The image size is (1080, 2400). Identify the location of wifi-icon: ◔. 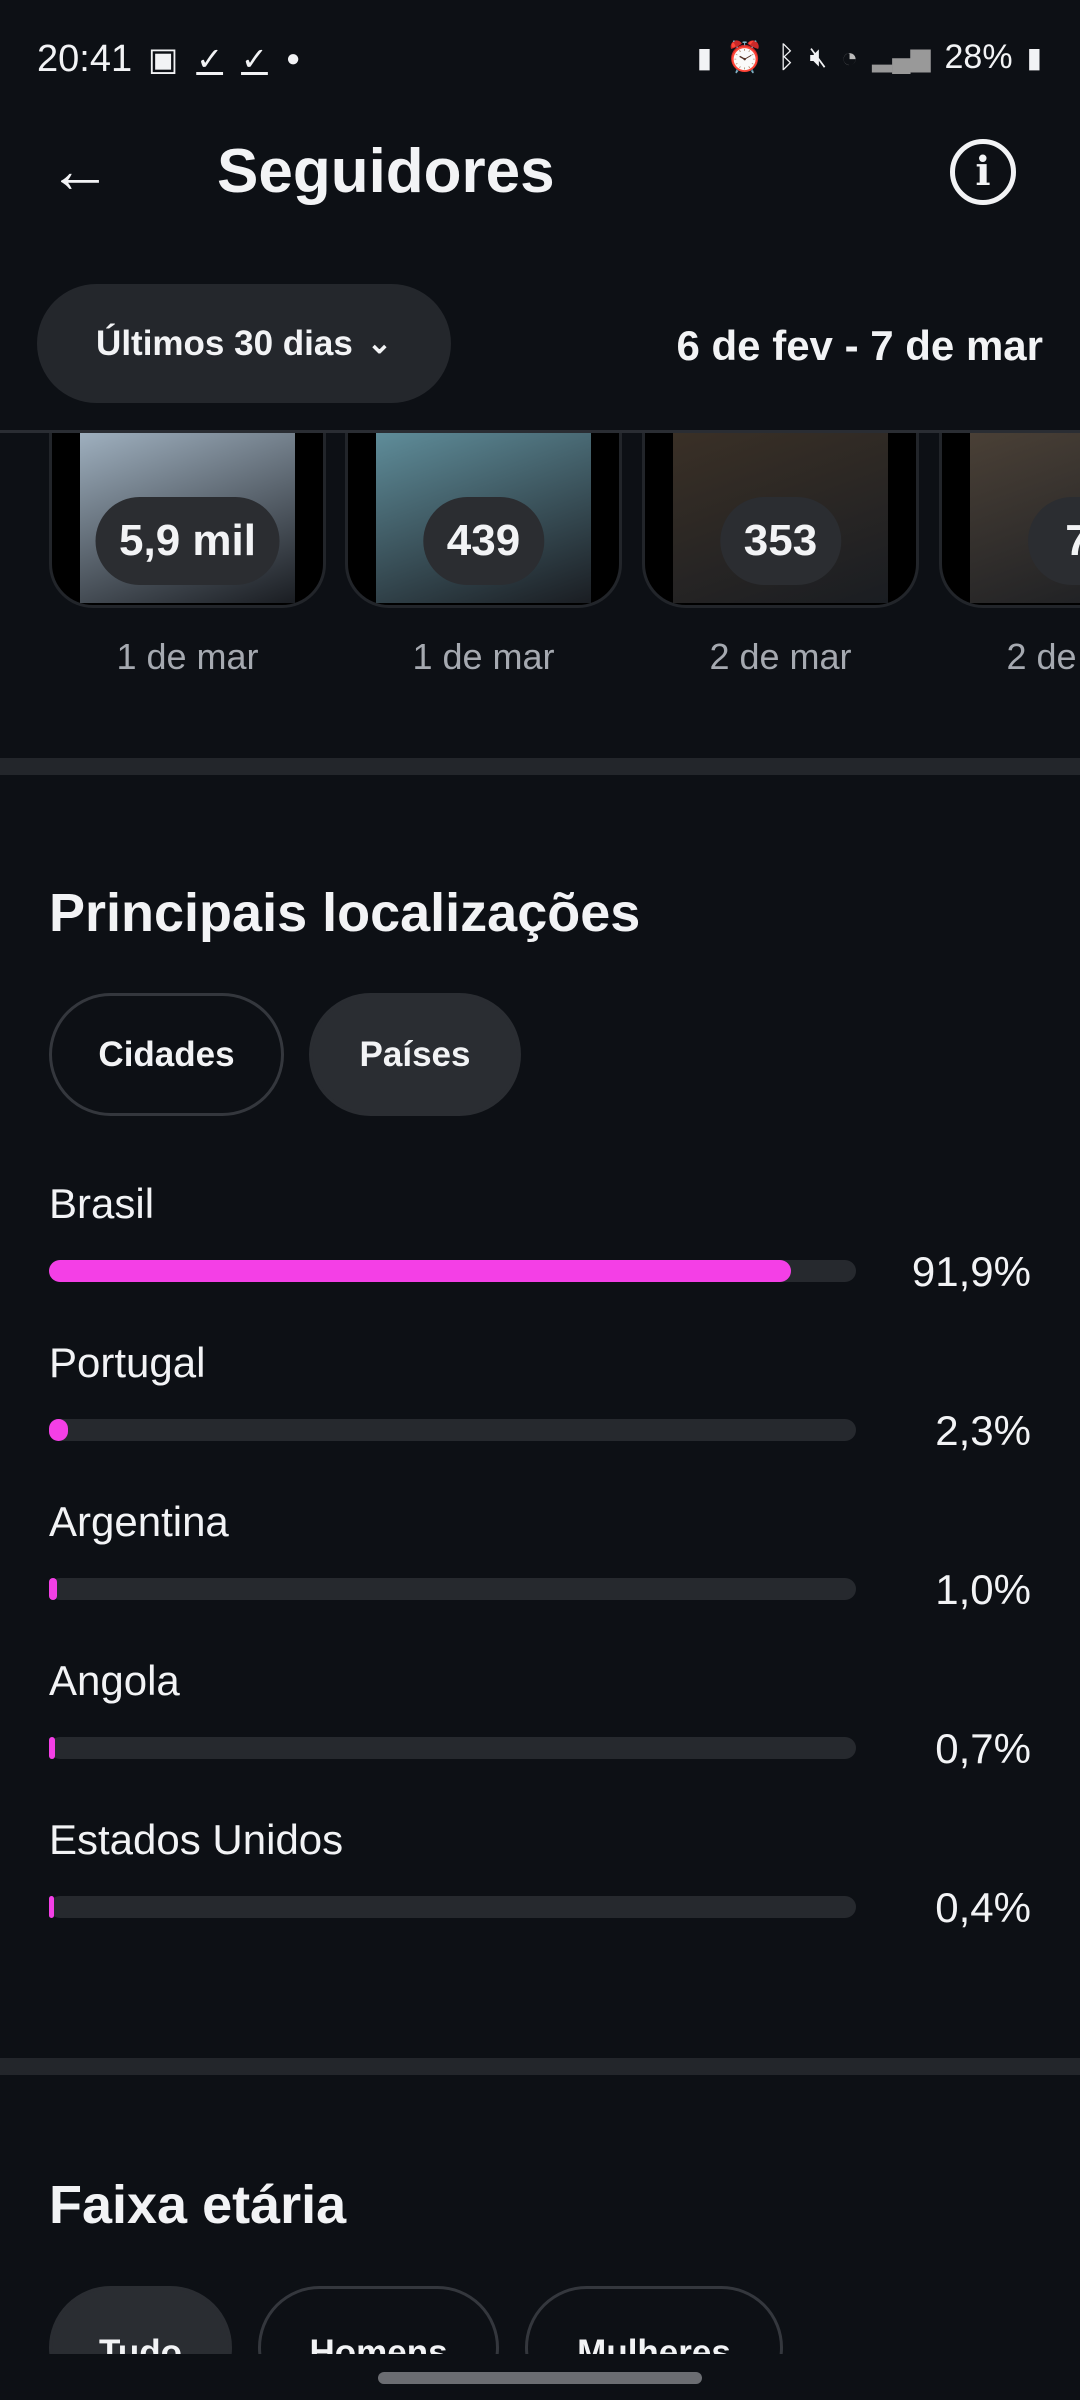
(850, 57).